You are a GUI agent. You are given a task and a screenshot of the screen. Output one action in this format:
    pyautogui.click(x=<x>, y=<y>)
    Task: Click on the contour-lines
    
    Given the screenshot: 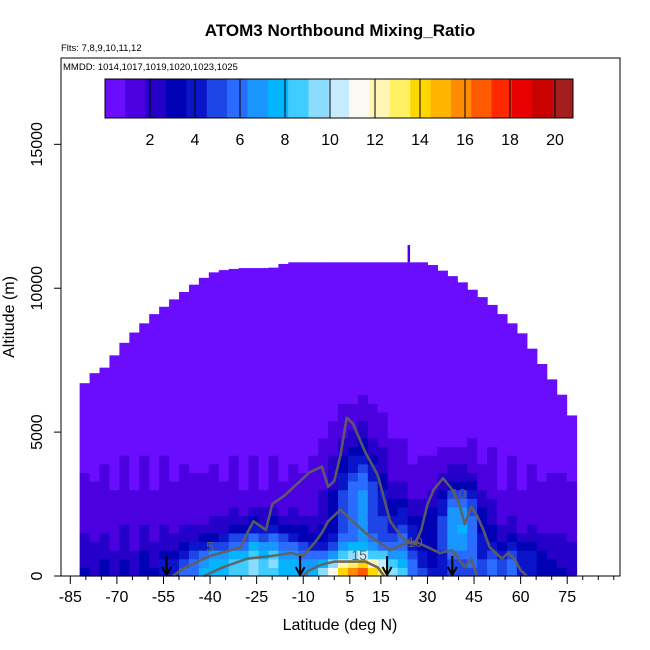 What is the action you would take?
    pyautogui.click(x=350, y=497)
    